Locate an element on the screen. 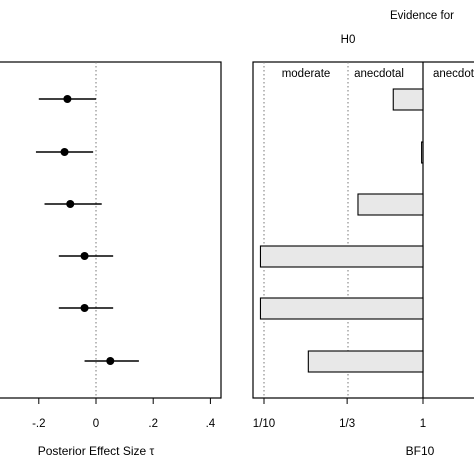 This screenshot has height=474, width=474. region-label-anecdotal-2: anecdotal is located at coordinates (453, 74).